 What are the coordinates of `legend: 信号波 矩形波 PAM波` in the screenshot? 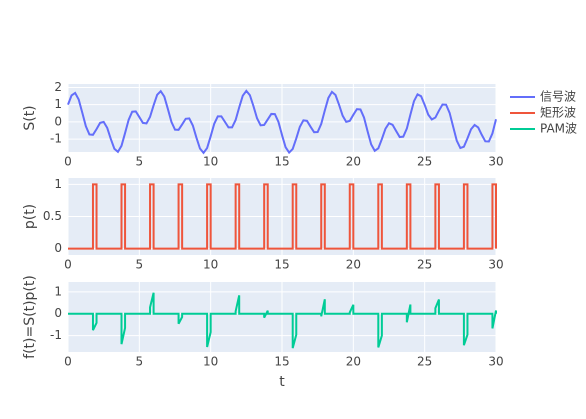 It's located at (543, 113).